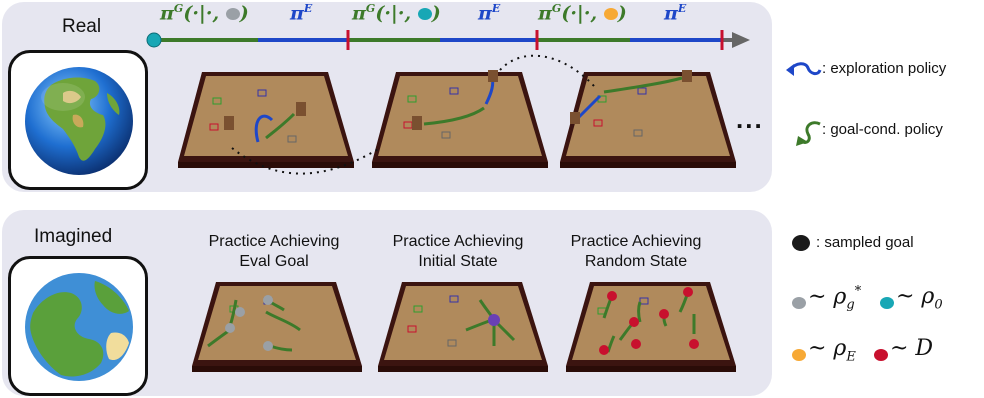  What do you see at coordinates (458, 251) in the screenshot?
I see `practice-initial-state: Practice Achieving Initial State` at bounding box center [458, 251].